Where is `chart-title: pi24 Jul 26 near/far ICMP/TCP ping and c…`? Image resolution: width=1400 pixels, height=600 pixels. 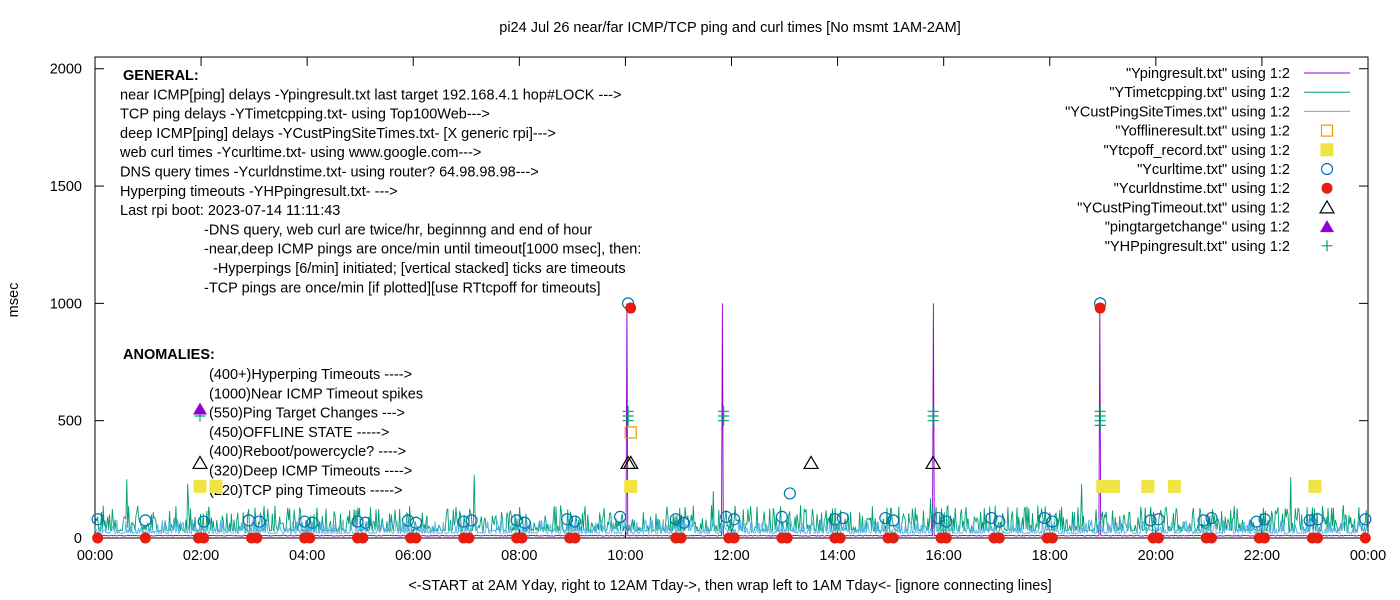 chart-title: pi24 Jul 26 near/far ICMP/TCP ping and c… is located at coordinates (729, 28).